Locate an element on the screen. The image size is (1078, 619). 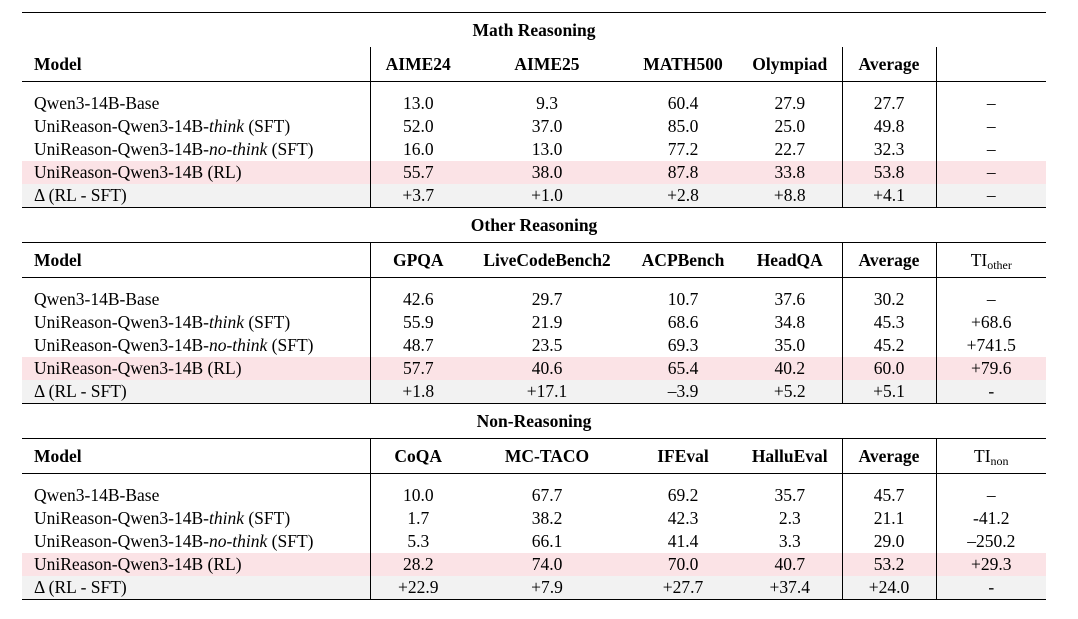
table-cell: 87.8 is located at coordinates (683, 172).